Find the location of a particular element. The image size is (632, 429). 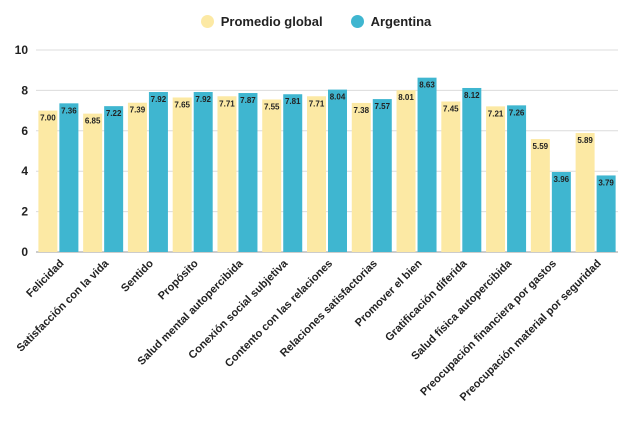

legend-item-argentina: Argentina is located at coordinates (391, 21).